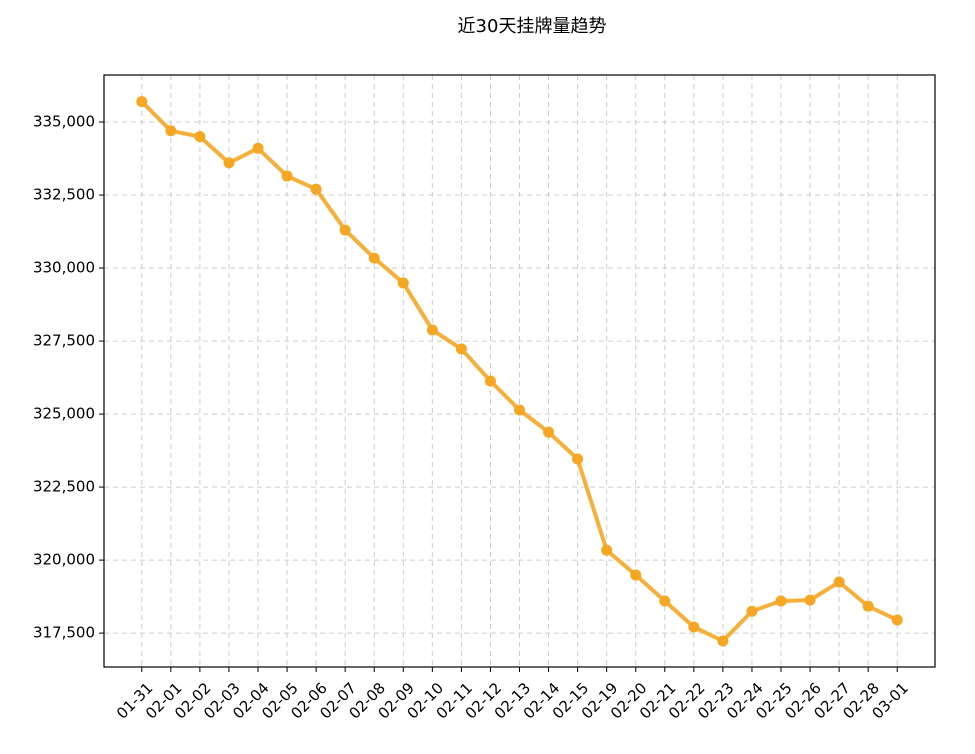 The height and width of the screenshot is (754, 975). What do you see at coordinates (64, 414) in the screenshot?
I see `y-tick-label: 325,000` at bounding box center [64, 414].